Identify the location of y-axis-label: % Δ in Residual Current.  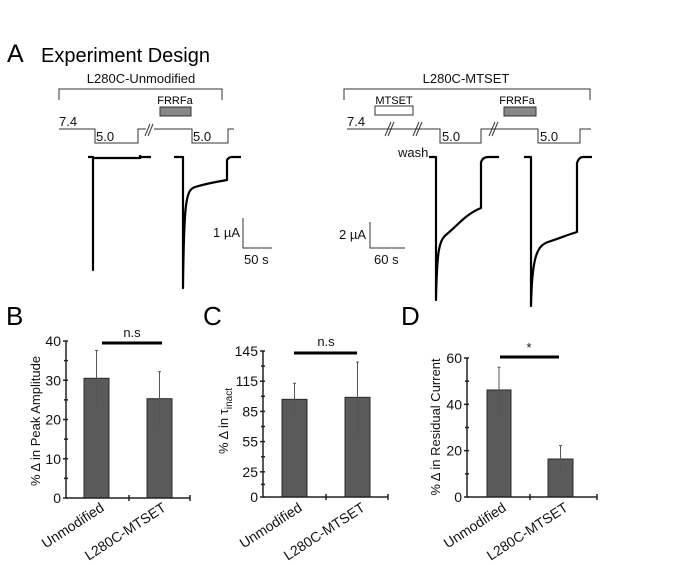
(435, 427).